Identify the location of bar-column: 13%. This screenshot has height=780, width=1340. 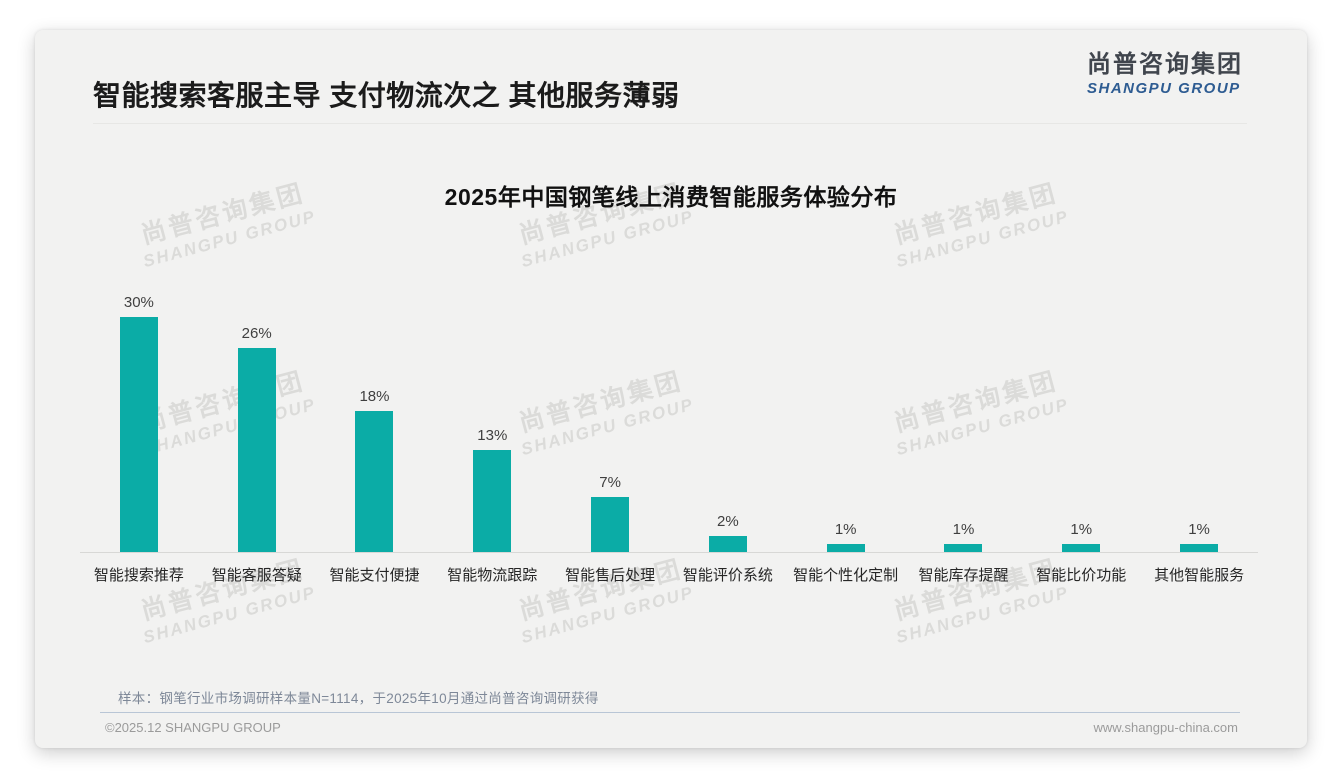
(492, 489).